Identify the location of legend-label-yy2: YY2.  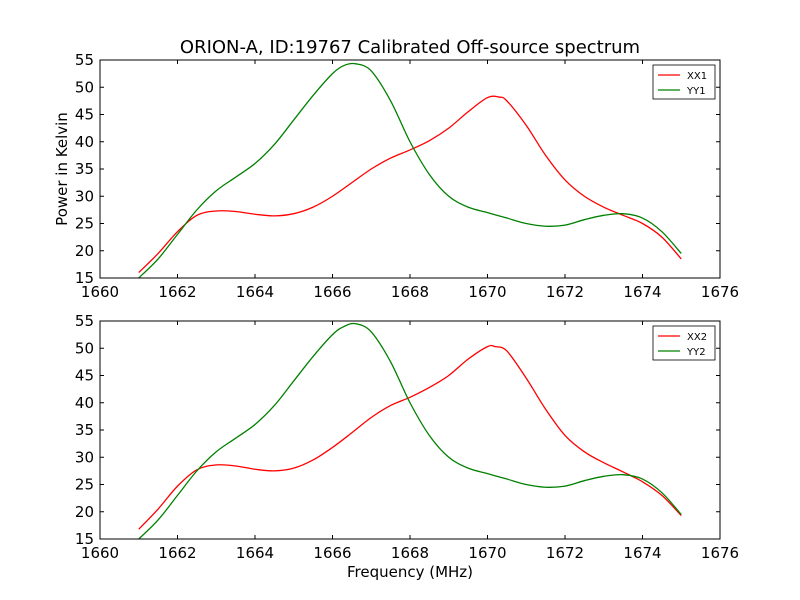
(696, 352).